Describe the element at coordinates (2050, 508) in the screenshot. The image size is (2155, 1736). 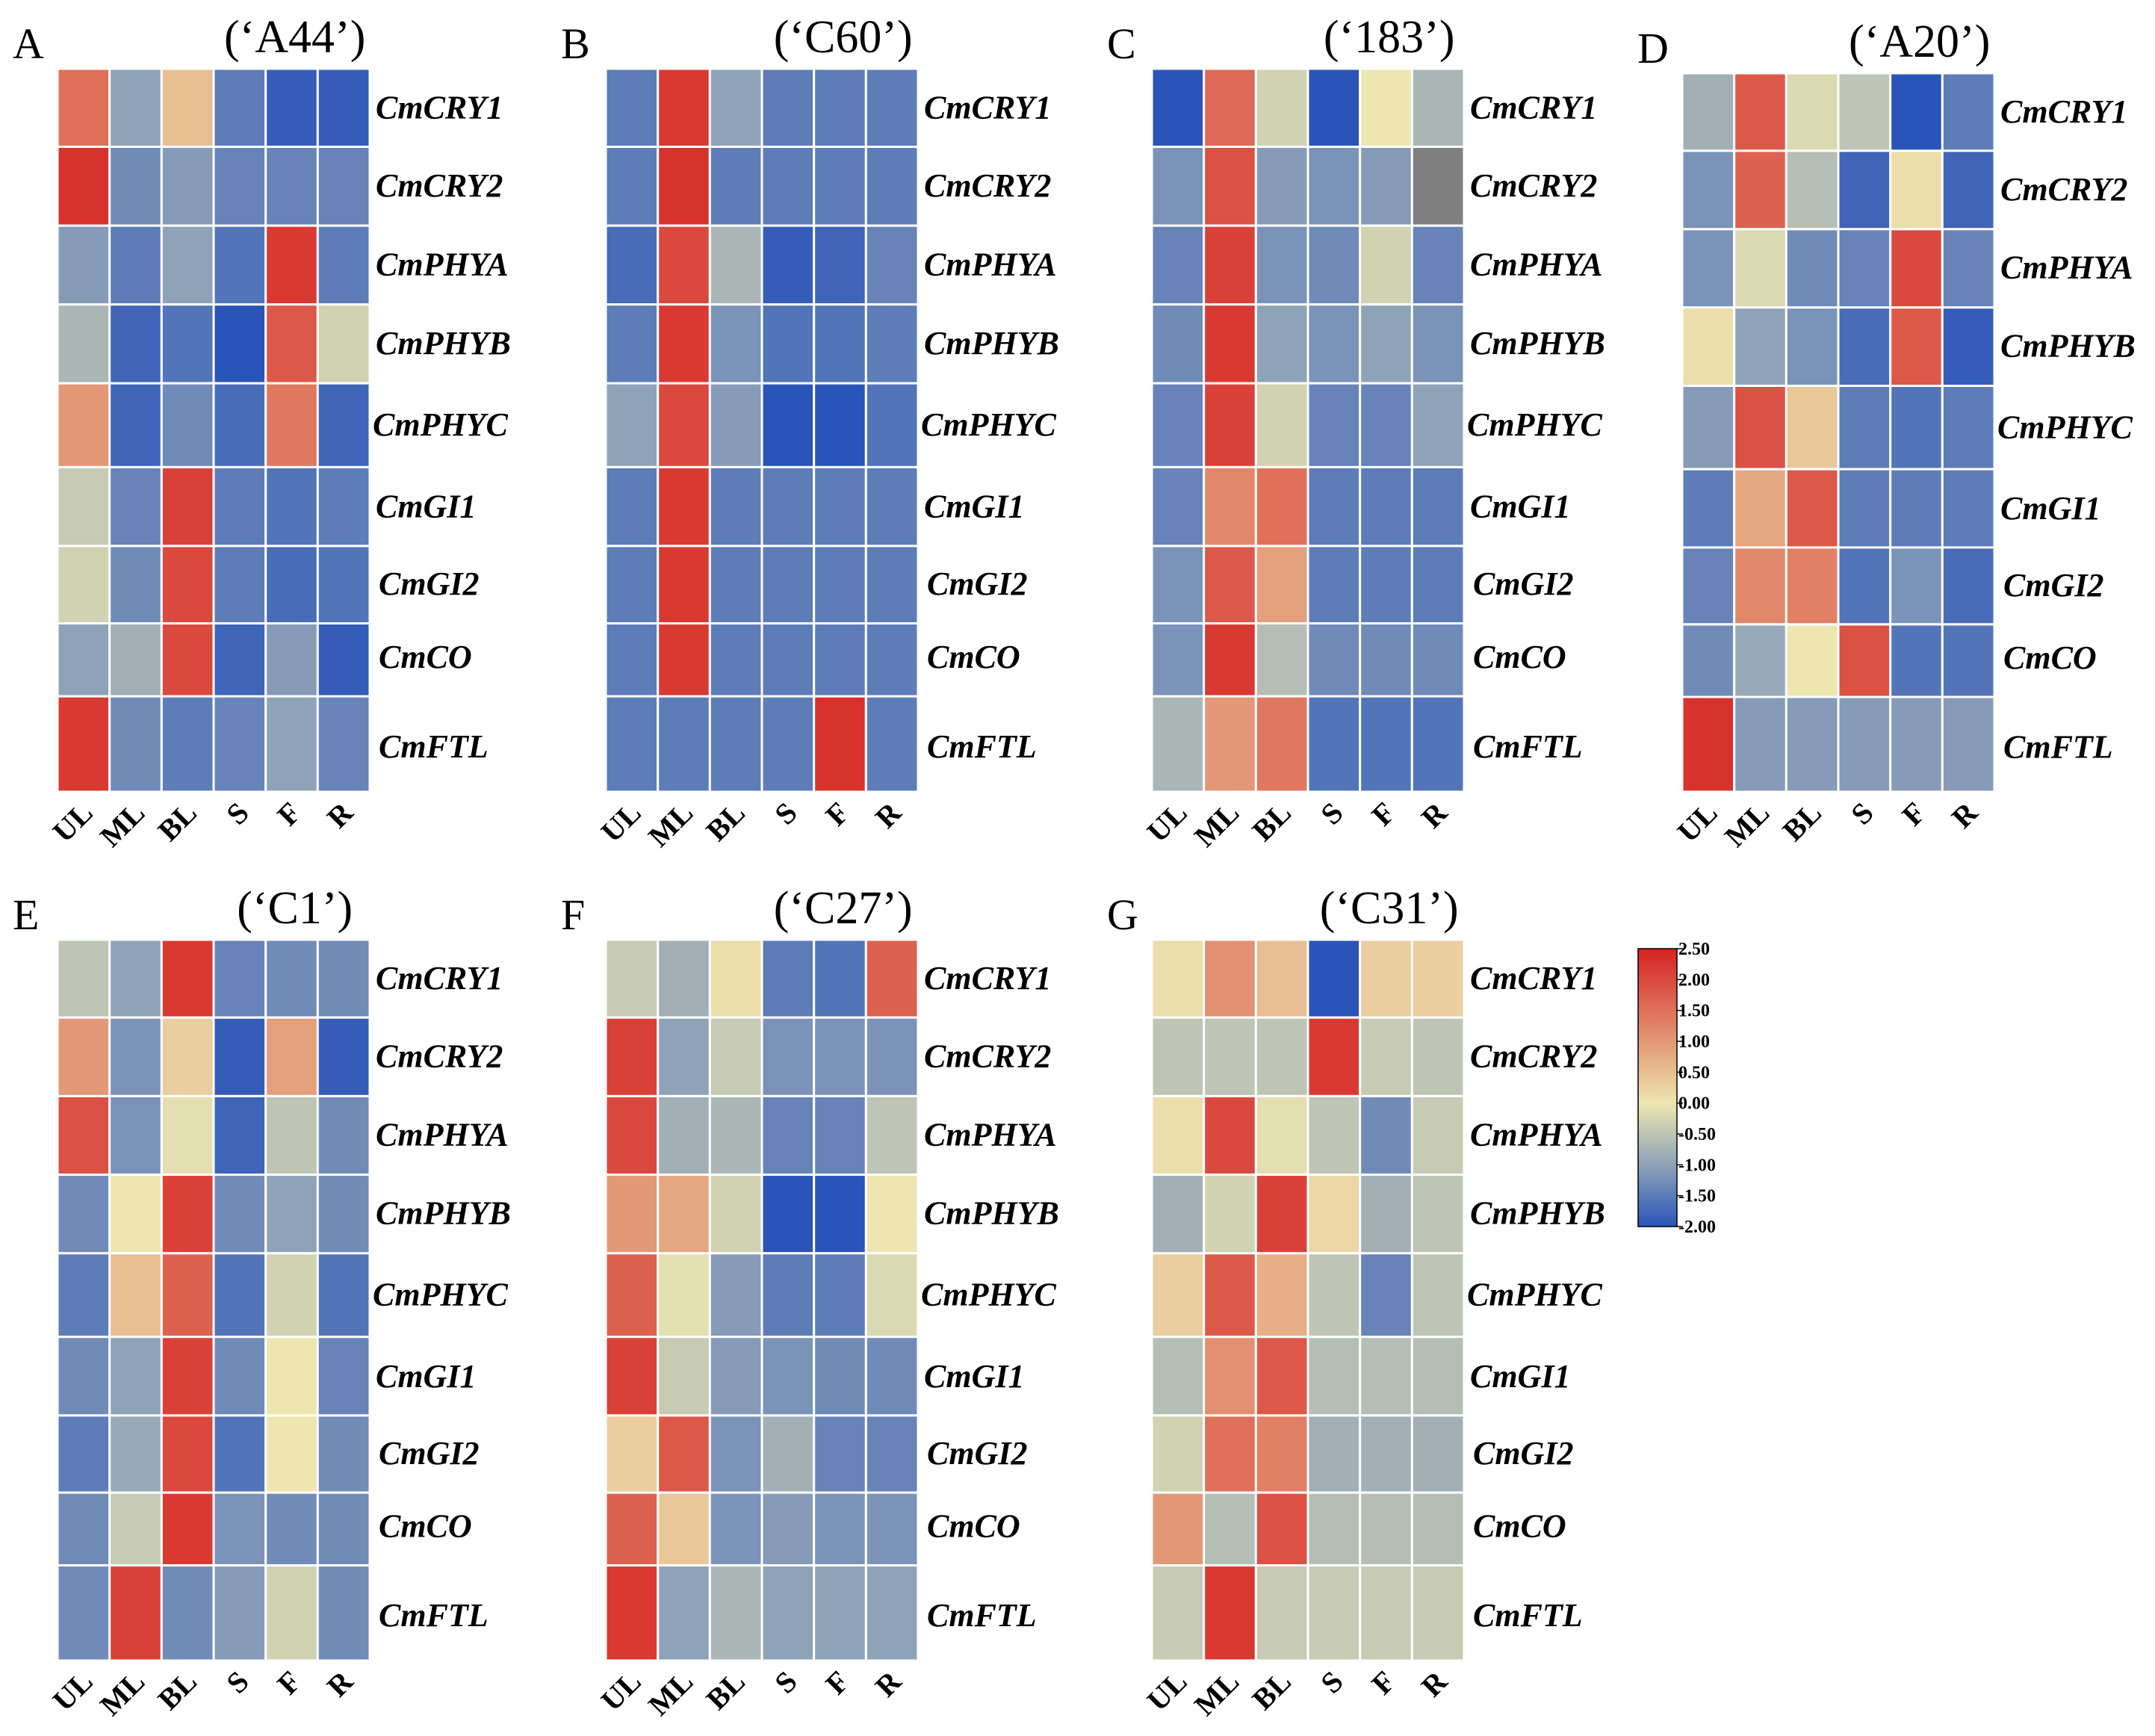
I see `gene-label: CmGI1` at that location.